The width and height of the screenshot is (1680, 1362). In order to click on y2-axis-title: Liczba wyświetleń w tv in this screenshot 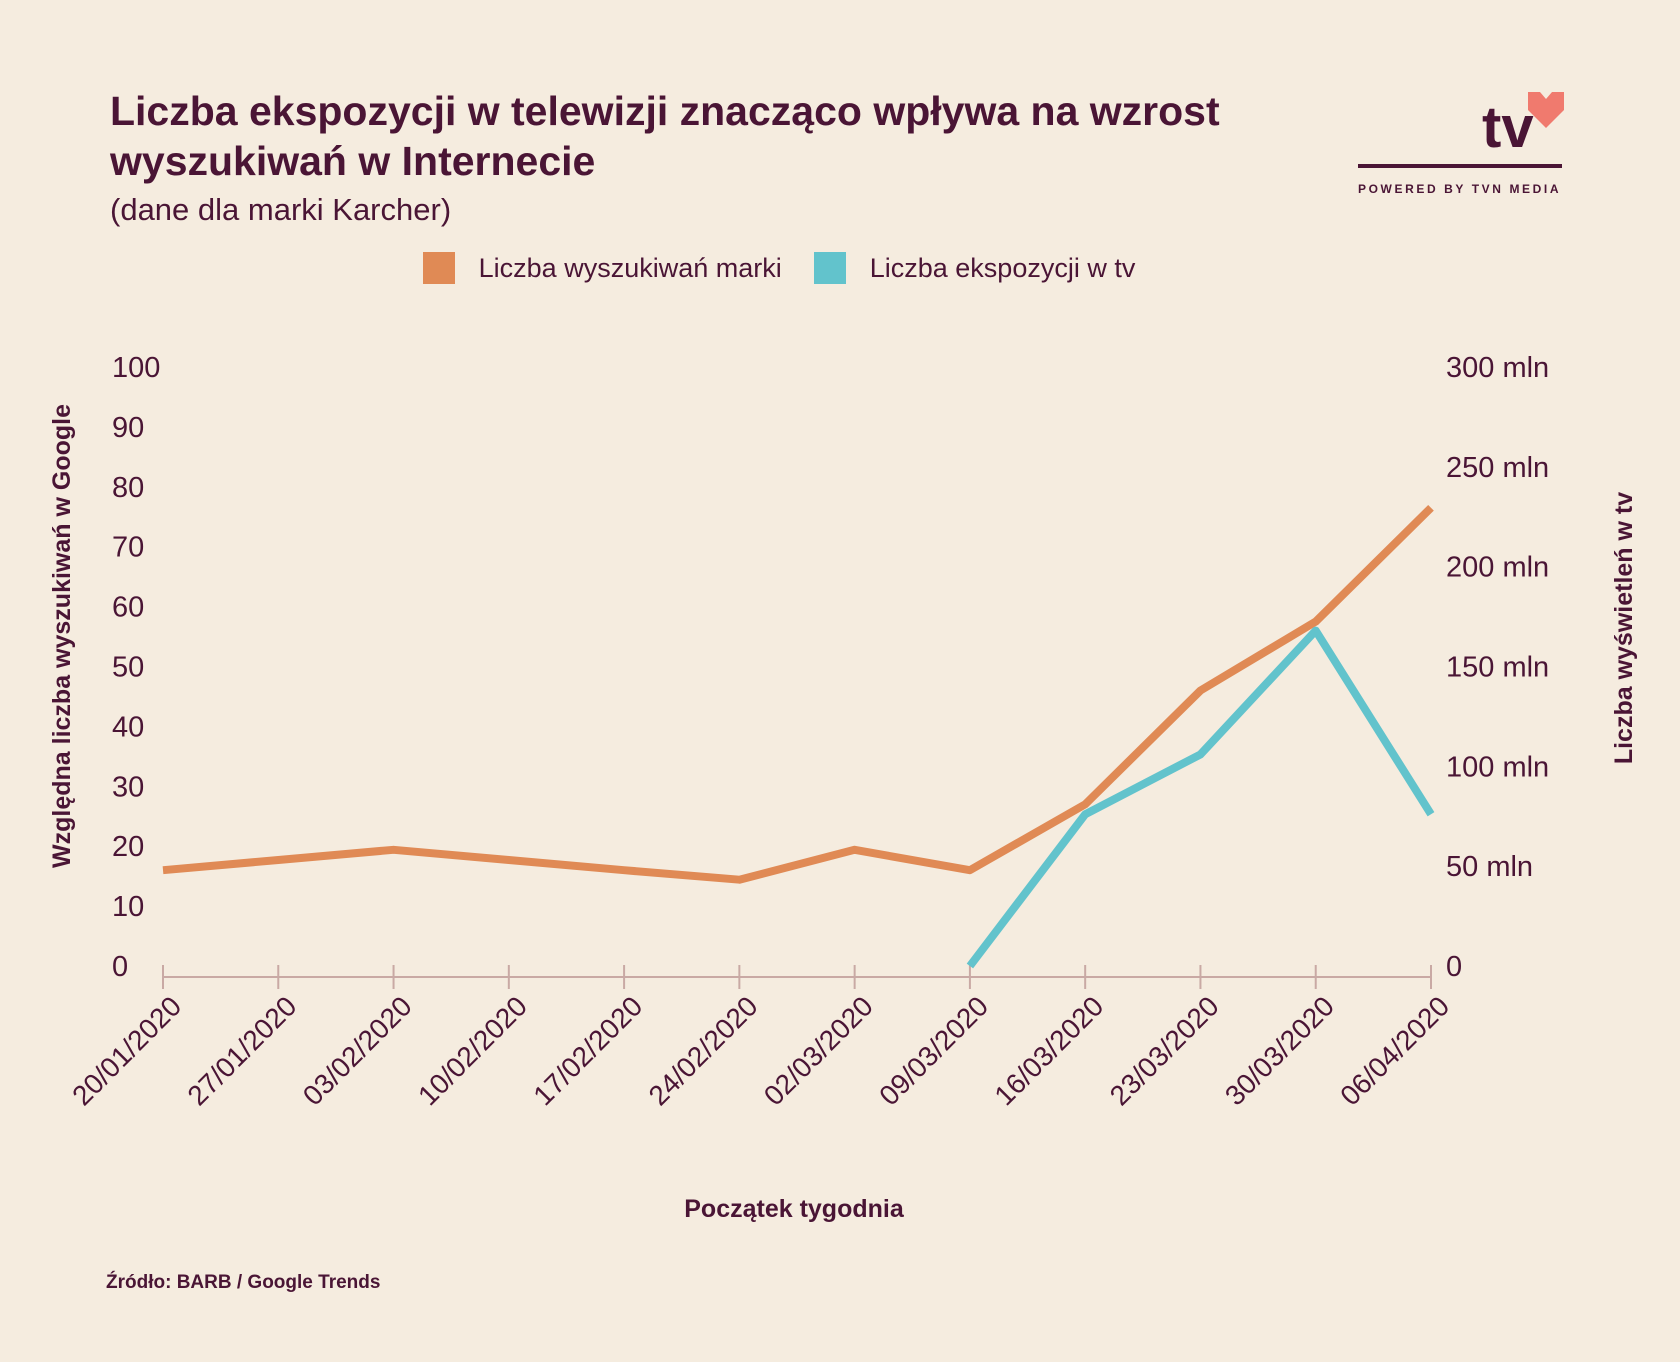, I will do `click(1624, 628)`.